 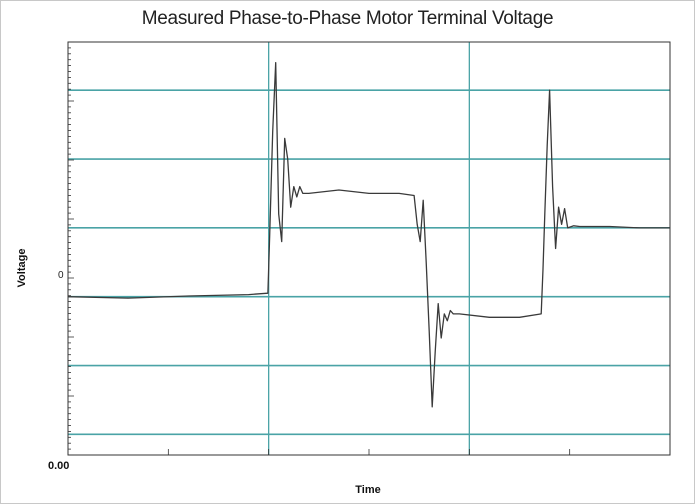 What do you see at coordinates (368, 490) in the screenshot?
I see `x-axis-label: Time` at bounding box center [368, 490].